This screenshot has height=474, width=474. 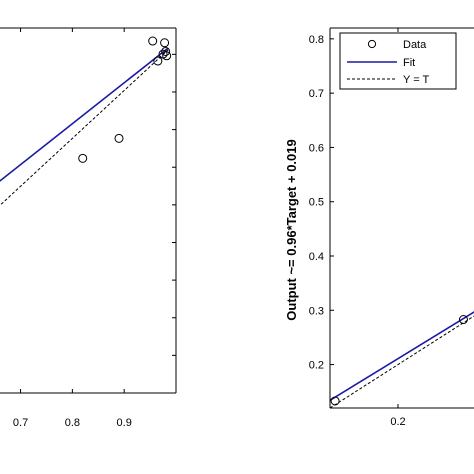 I want to click on left-plot-area, so click(x=86, y=121).